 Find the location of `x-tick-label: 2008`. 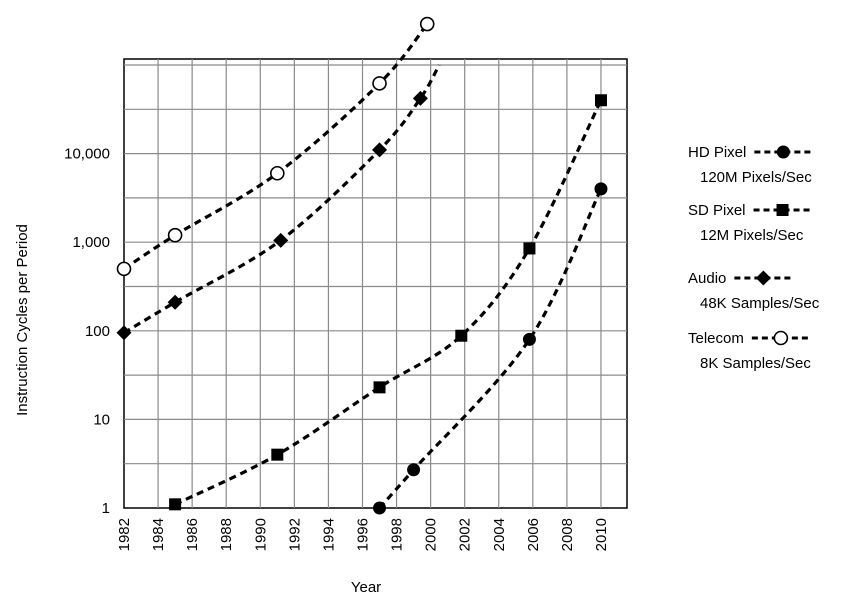

x-tick-label: 2008 is located at coordinates (567, 534).